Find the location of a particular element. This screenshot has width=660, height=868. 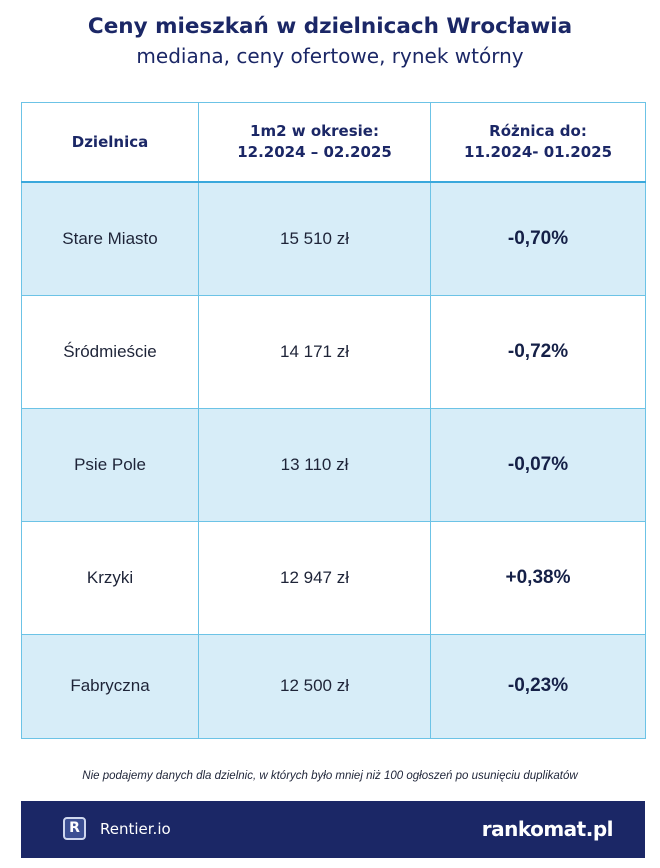

table-row: Psie Pole 13 110 zł -0,07% is located at coordinates (333, 464).